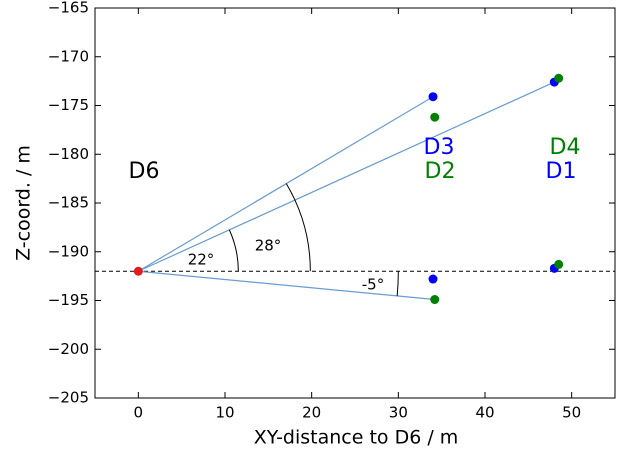 The height and width of the screenshot is (459, 629). Describe the element at coordinates (373, 285) in the screenshot. I see `annotation: -5°` at that location.